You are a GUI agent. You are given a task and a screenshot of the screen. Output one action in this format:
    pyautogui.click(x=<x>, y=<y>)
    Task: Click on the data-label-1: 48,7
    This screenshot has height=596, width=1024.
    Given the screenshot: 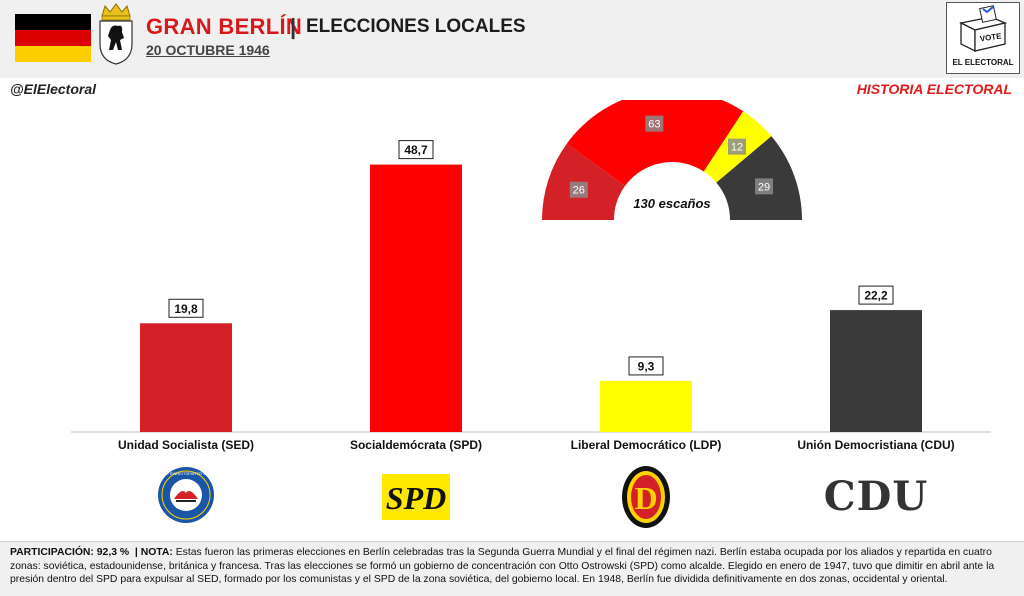 What is the action you would take?
    pyautogui.click(x=416, y=150)
    